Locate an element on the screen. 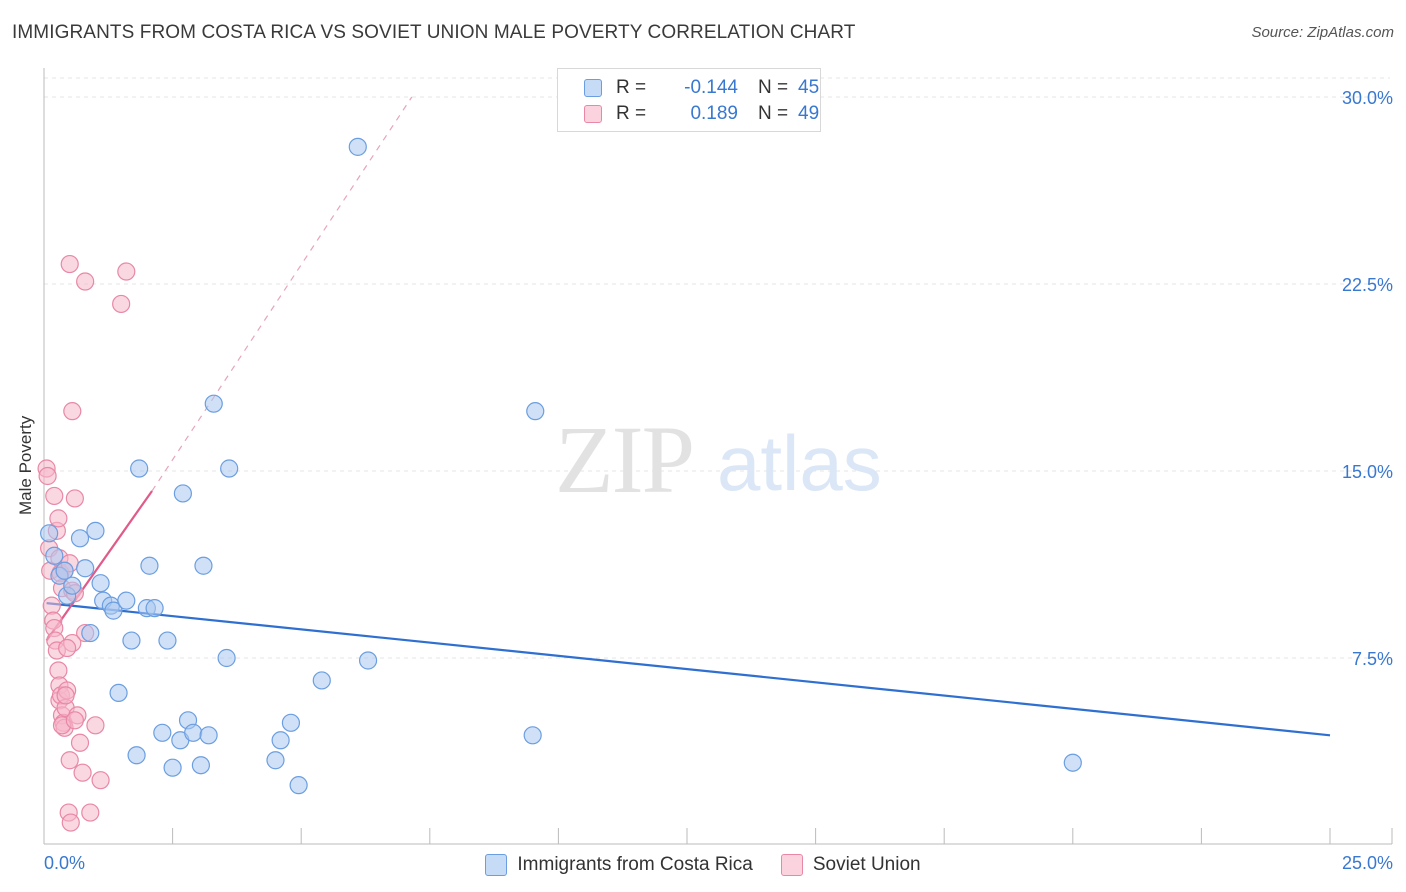  series-swatch-soviet-union is located at coordinates (791, 865).